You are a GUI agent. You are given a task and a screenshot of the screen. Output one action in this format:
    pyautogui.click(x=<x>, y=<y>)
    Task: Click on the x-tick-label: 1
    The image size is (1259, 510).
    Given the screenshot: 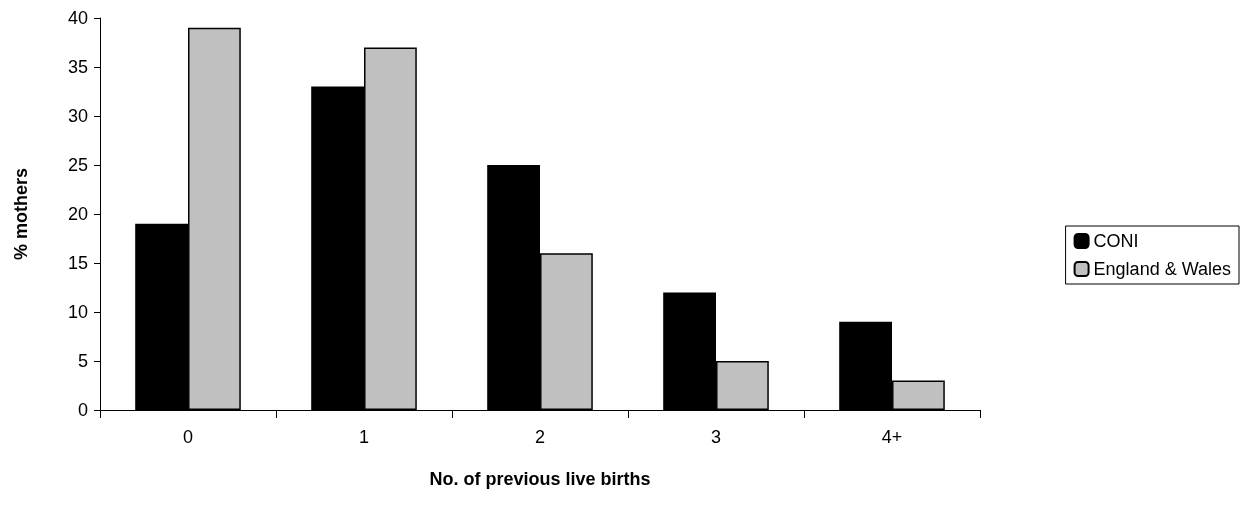 What is the action you would take?
    pyautogui.click(x=364, y=437)
    